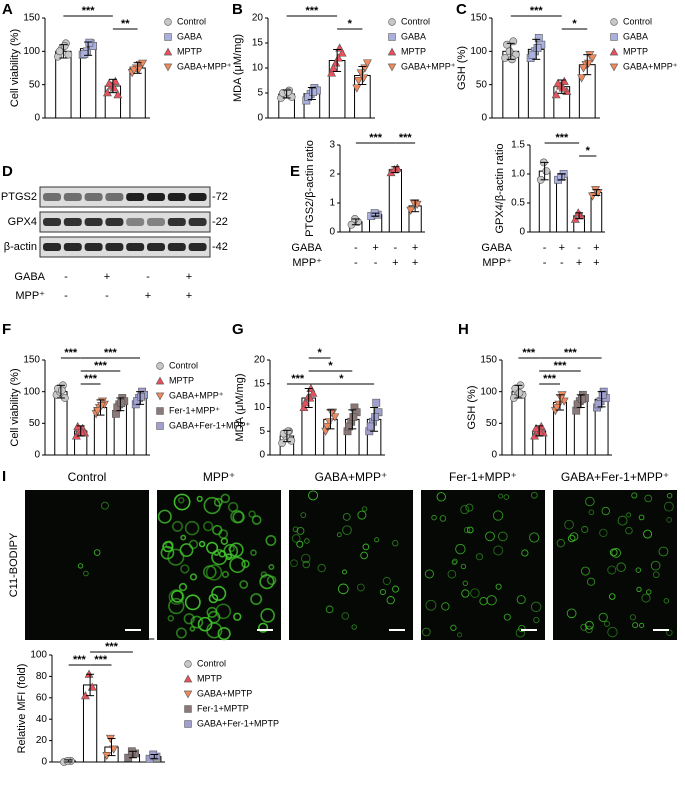 The height and width of the screenshot is (792, 685). Describe the element at coordinates (483, 477) in the screenshot. I see `image-title: Fer-1+MPP⁺` at that location.